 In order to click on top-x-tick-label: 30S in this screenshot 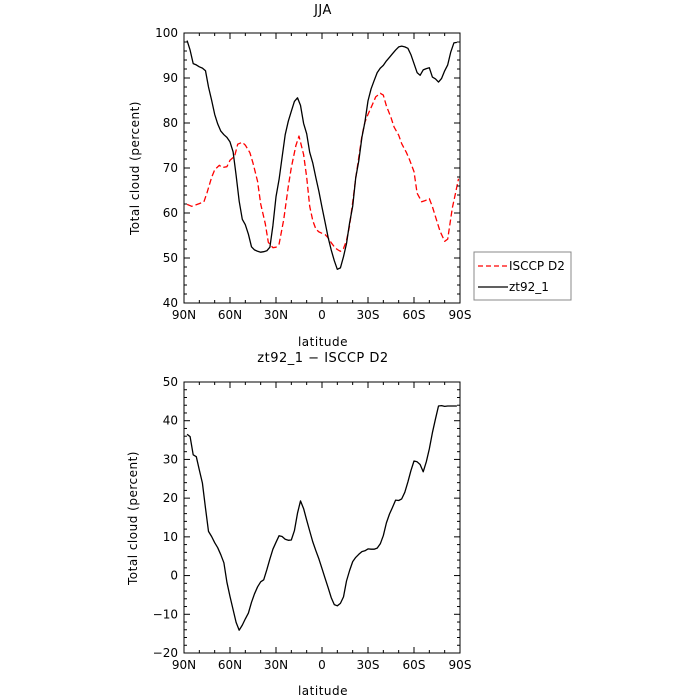, I will do `click(368, 315)`.